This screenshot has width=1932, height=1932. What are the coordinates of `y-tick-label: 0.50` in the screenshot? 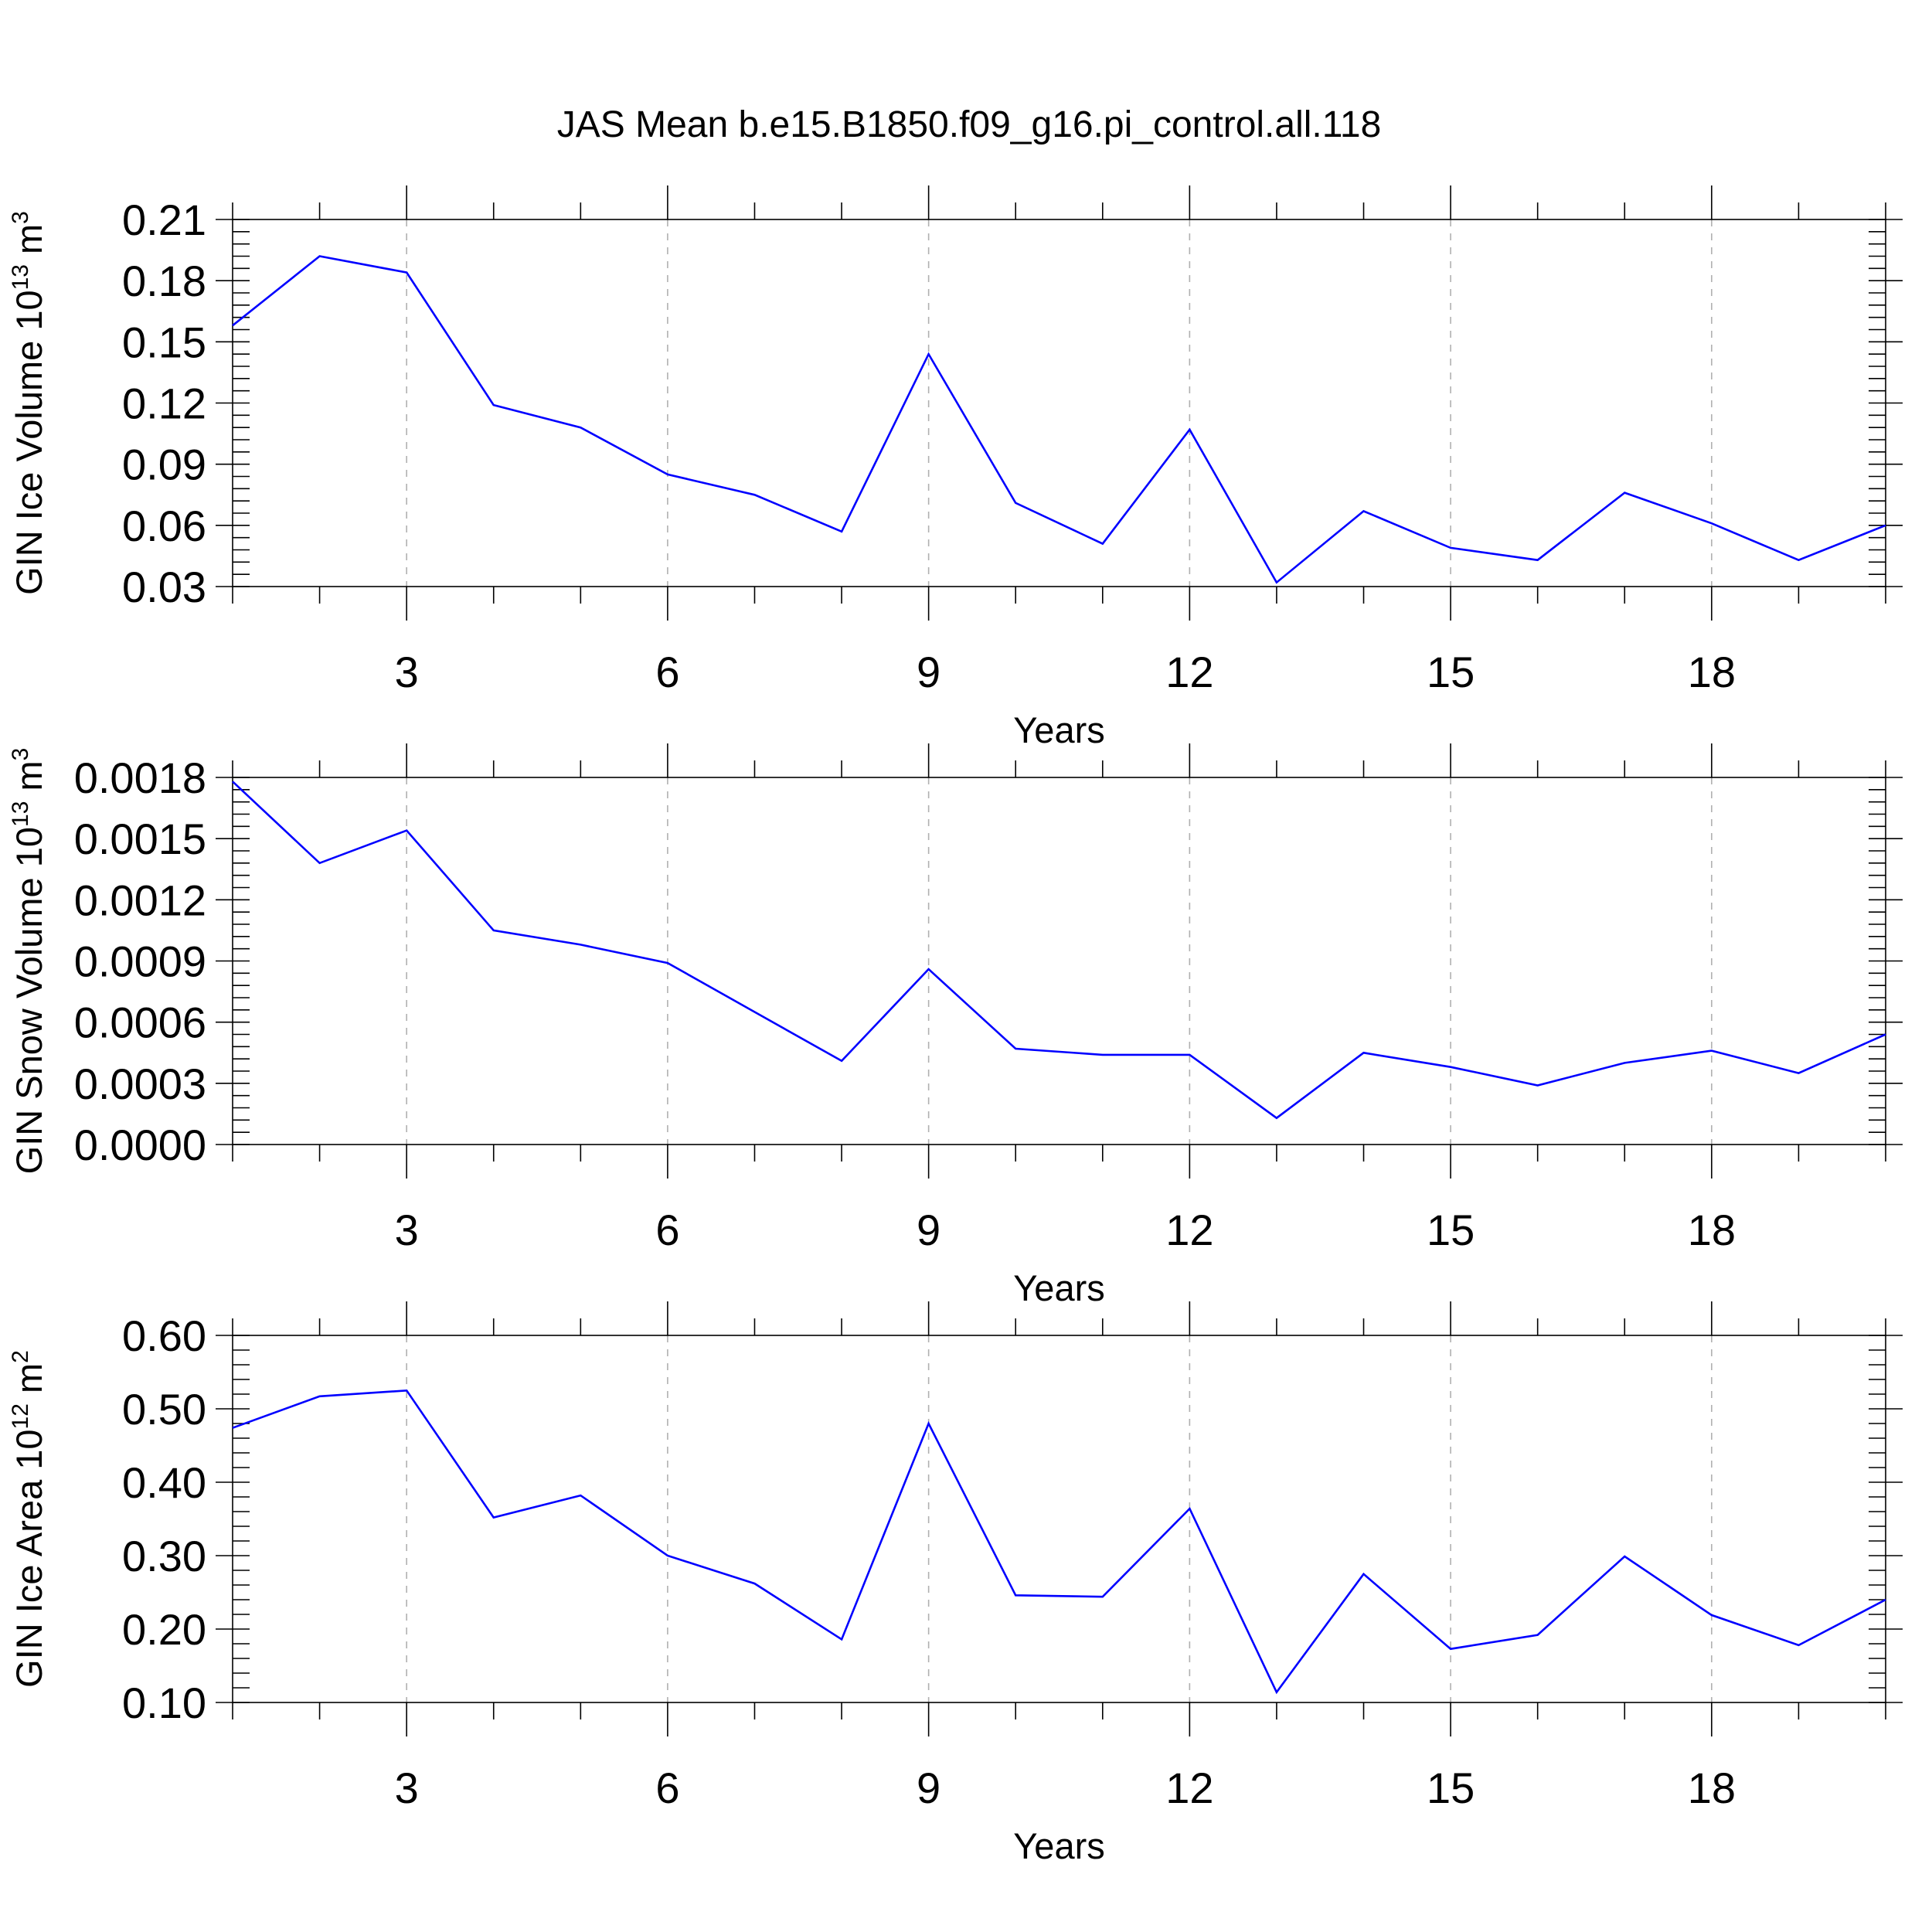 It's located at (164, 1410).